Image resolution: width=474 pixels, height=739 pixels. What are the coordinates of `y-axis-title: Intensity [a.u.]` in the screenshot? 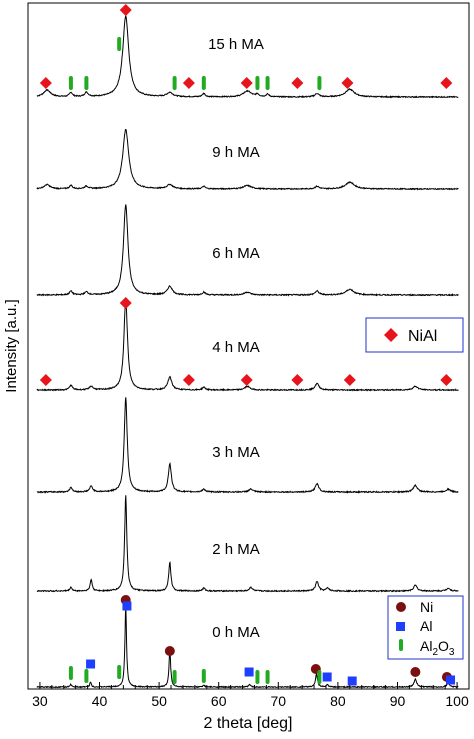 It's located at (11, 345).